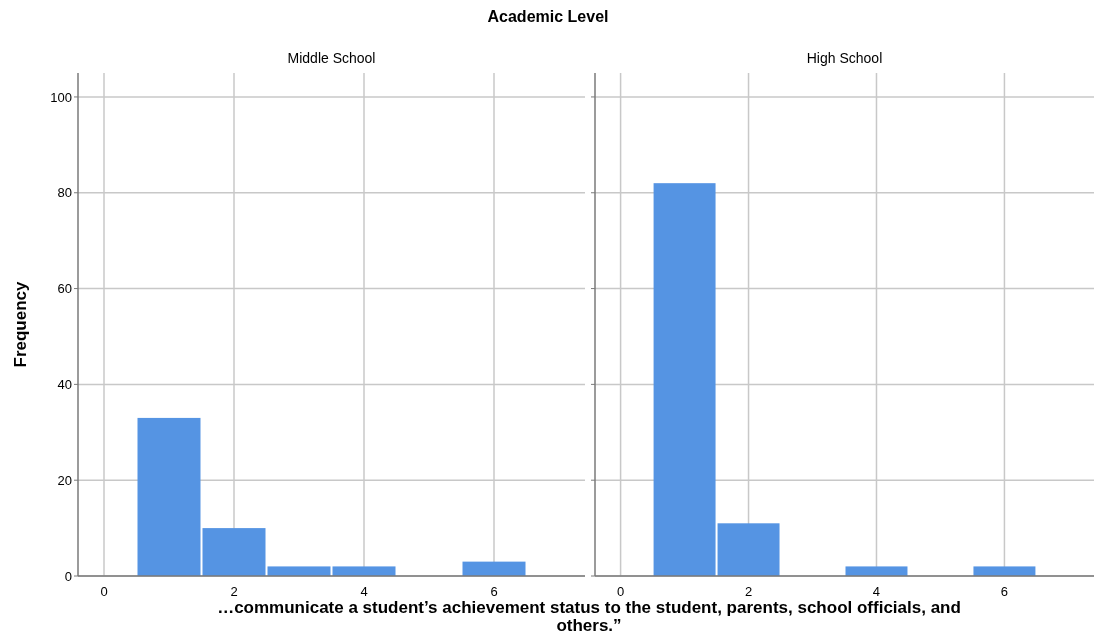 The width and height of the screenshot is (1096, 641). I want to click on chart-subtitle: High School, so click(844, 58).